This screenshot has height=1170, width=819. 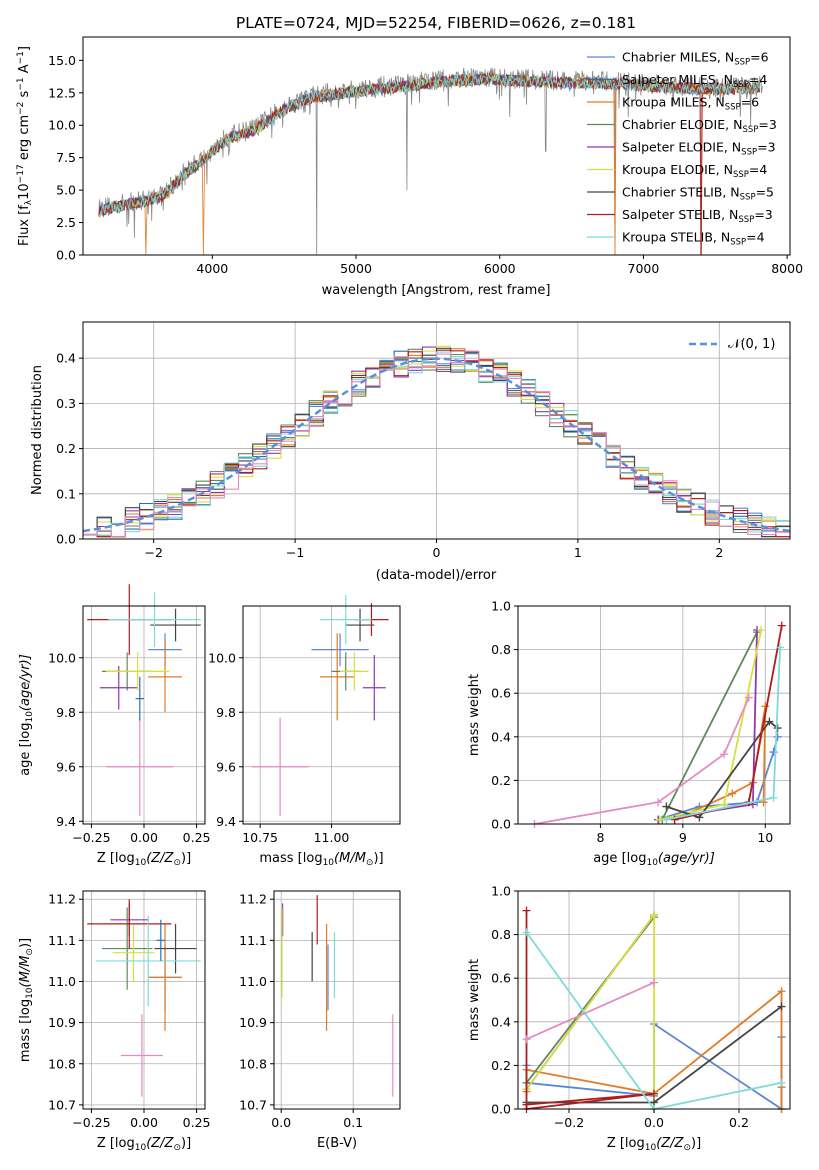 I want to click on legend-label: Salpeter ELODIE, NSSP=3, so click(x=699, y=149).